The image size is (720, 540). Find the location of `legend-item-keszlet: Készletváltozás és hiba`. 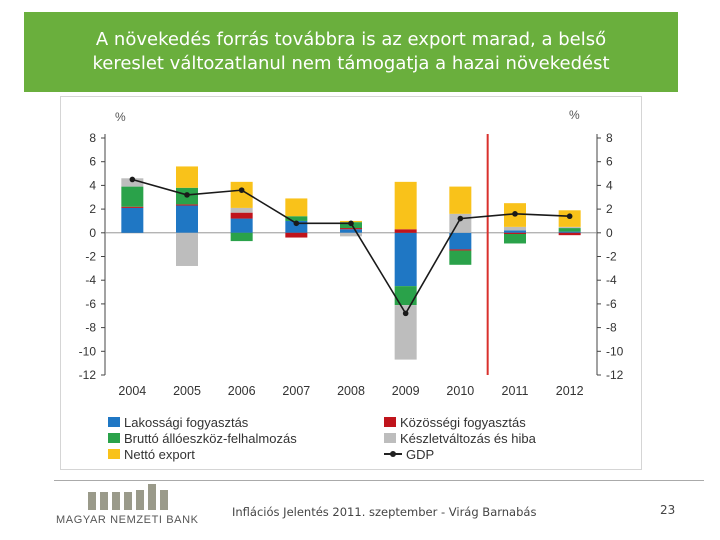

legend-item-keszlet: Készletváltozás és hiba is located at coordinates (460, 438).